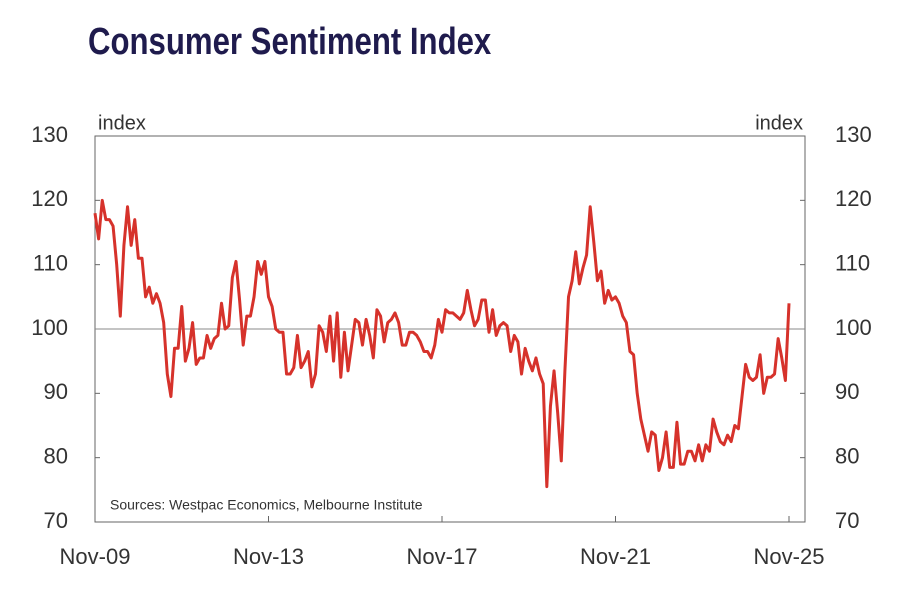 The image size is (911, 608). I want to click on x-tick-label: Nov-17, so click(442, 556).